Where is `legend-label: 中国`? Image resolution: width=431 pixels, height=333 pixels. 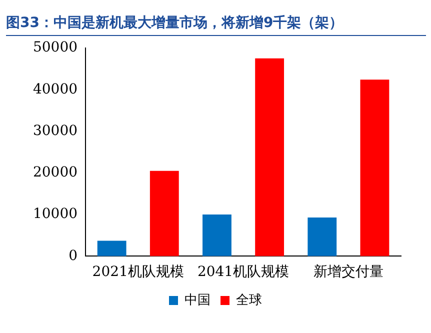 legend-label: 中国 is located at coordinates (197, 300).